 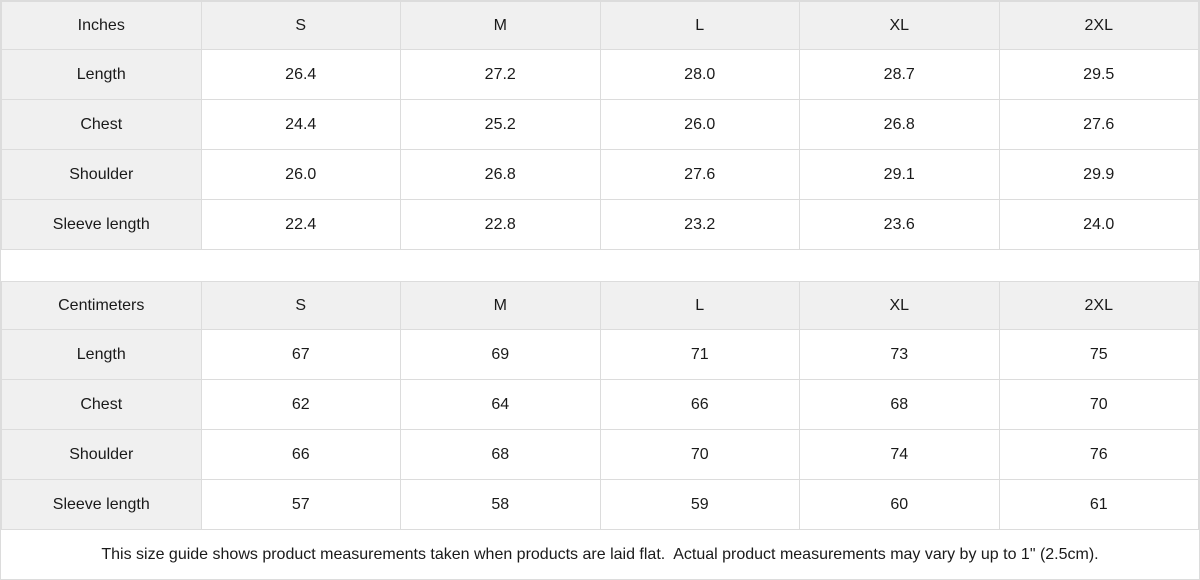 What do you see at coordinates (899, 74) in the screenshot?
I see `value-cell: 28.7` at bounding box center [899, 74].